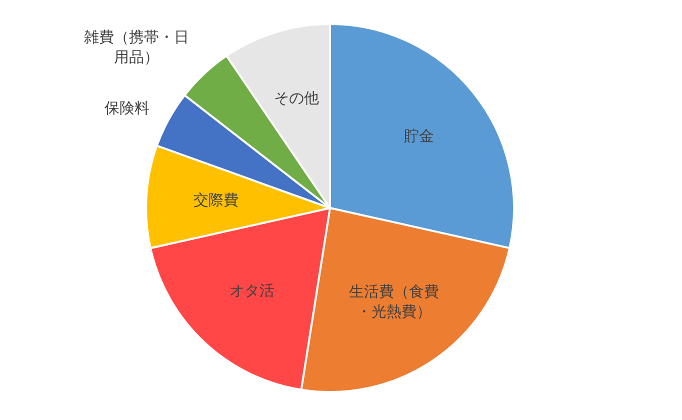 Image resolution: width=682 pixels, height=420 pixels. What do you see at coordinates (296, 99) in the screenshot?
I see `slice-label: その他` at bounding box center [296, 99].